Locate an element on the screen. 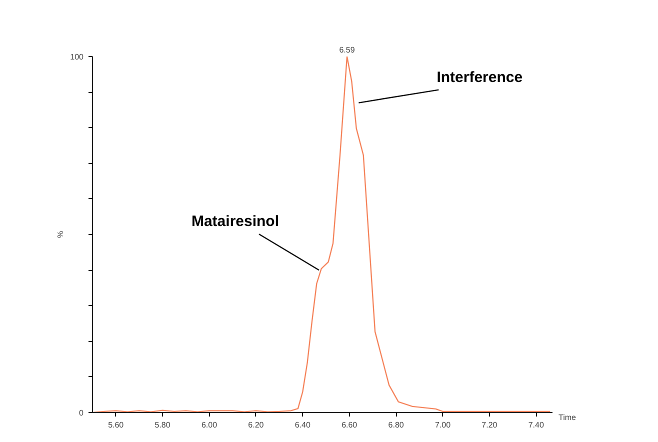 The height and width of the screenshot is (442, 658). x-tick-label: 6.20 is located at coordinates (256, 425).